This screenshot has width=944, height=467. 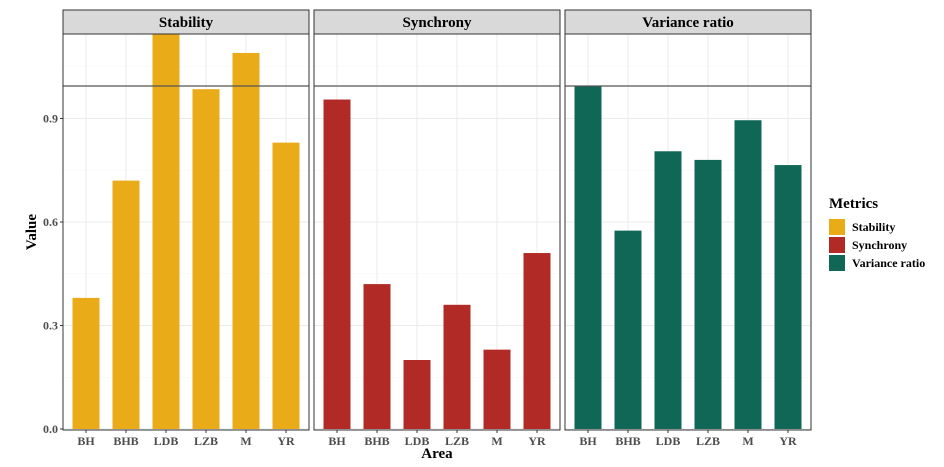 What do you see at coordinates (53, 274) in the screenshot?
I see `y-axis: 0.0 0.3 0.6 0.9` at bounding box center [53, 274].